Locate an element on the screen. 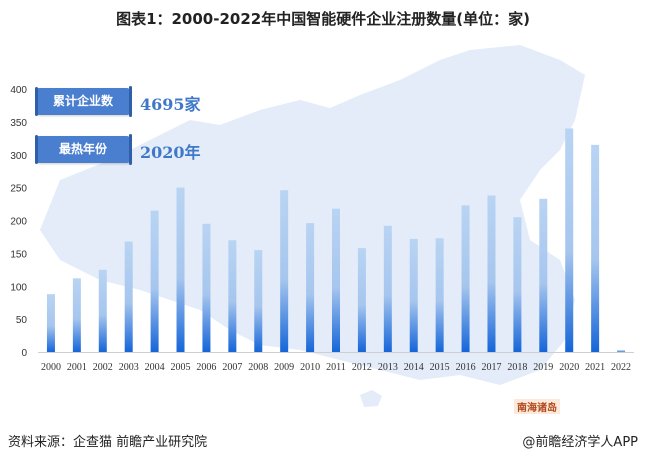  x-tick-label: 2001 is located at coordinates (77, 367).